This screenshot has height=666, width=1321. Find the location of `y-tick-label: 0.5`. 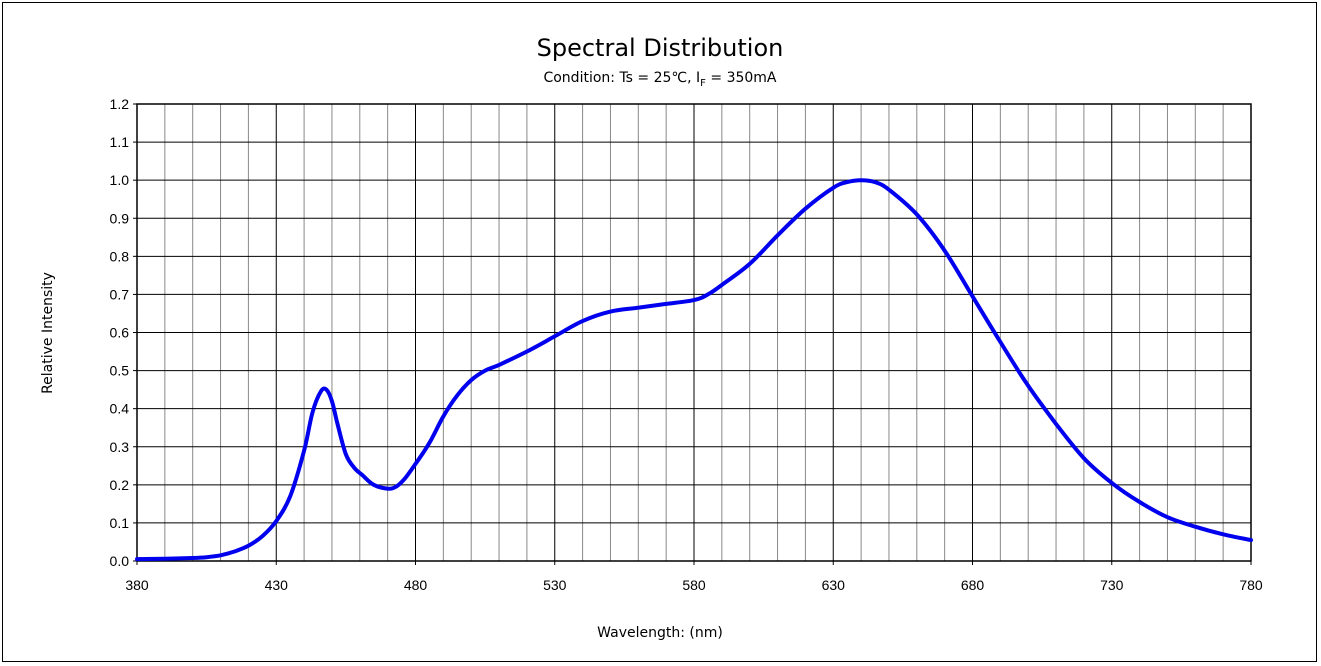

y-tick-label: 0.5 is located at coordinates (120, 371).